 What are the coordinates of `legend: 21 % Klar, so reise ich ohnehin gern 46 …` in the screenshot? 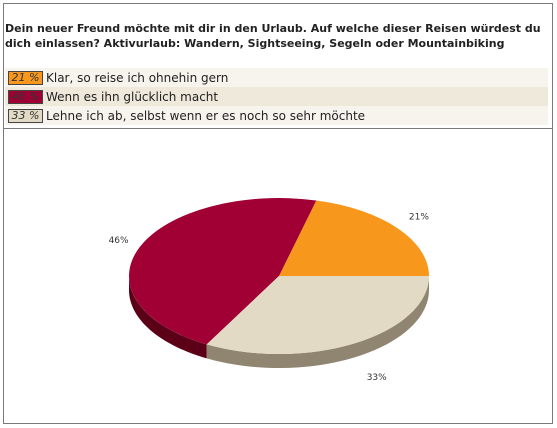 It's located at (276, 96).